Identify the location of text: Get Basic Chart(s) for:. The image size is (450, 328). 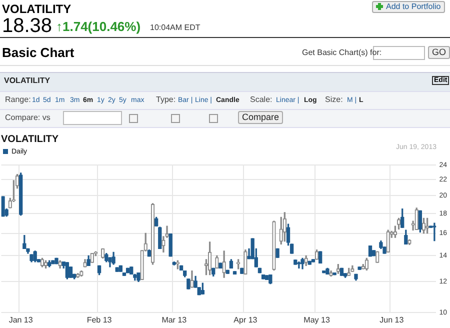
(342, 52).